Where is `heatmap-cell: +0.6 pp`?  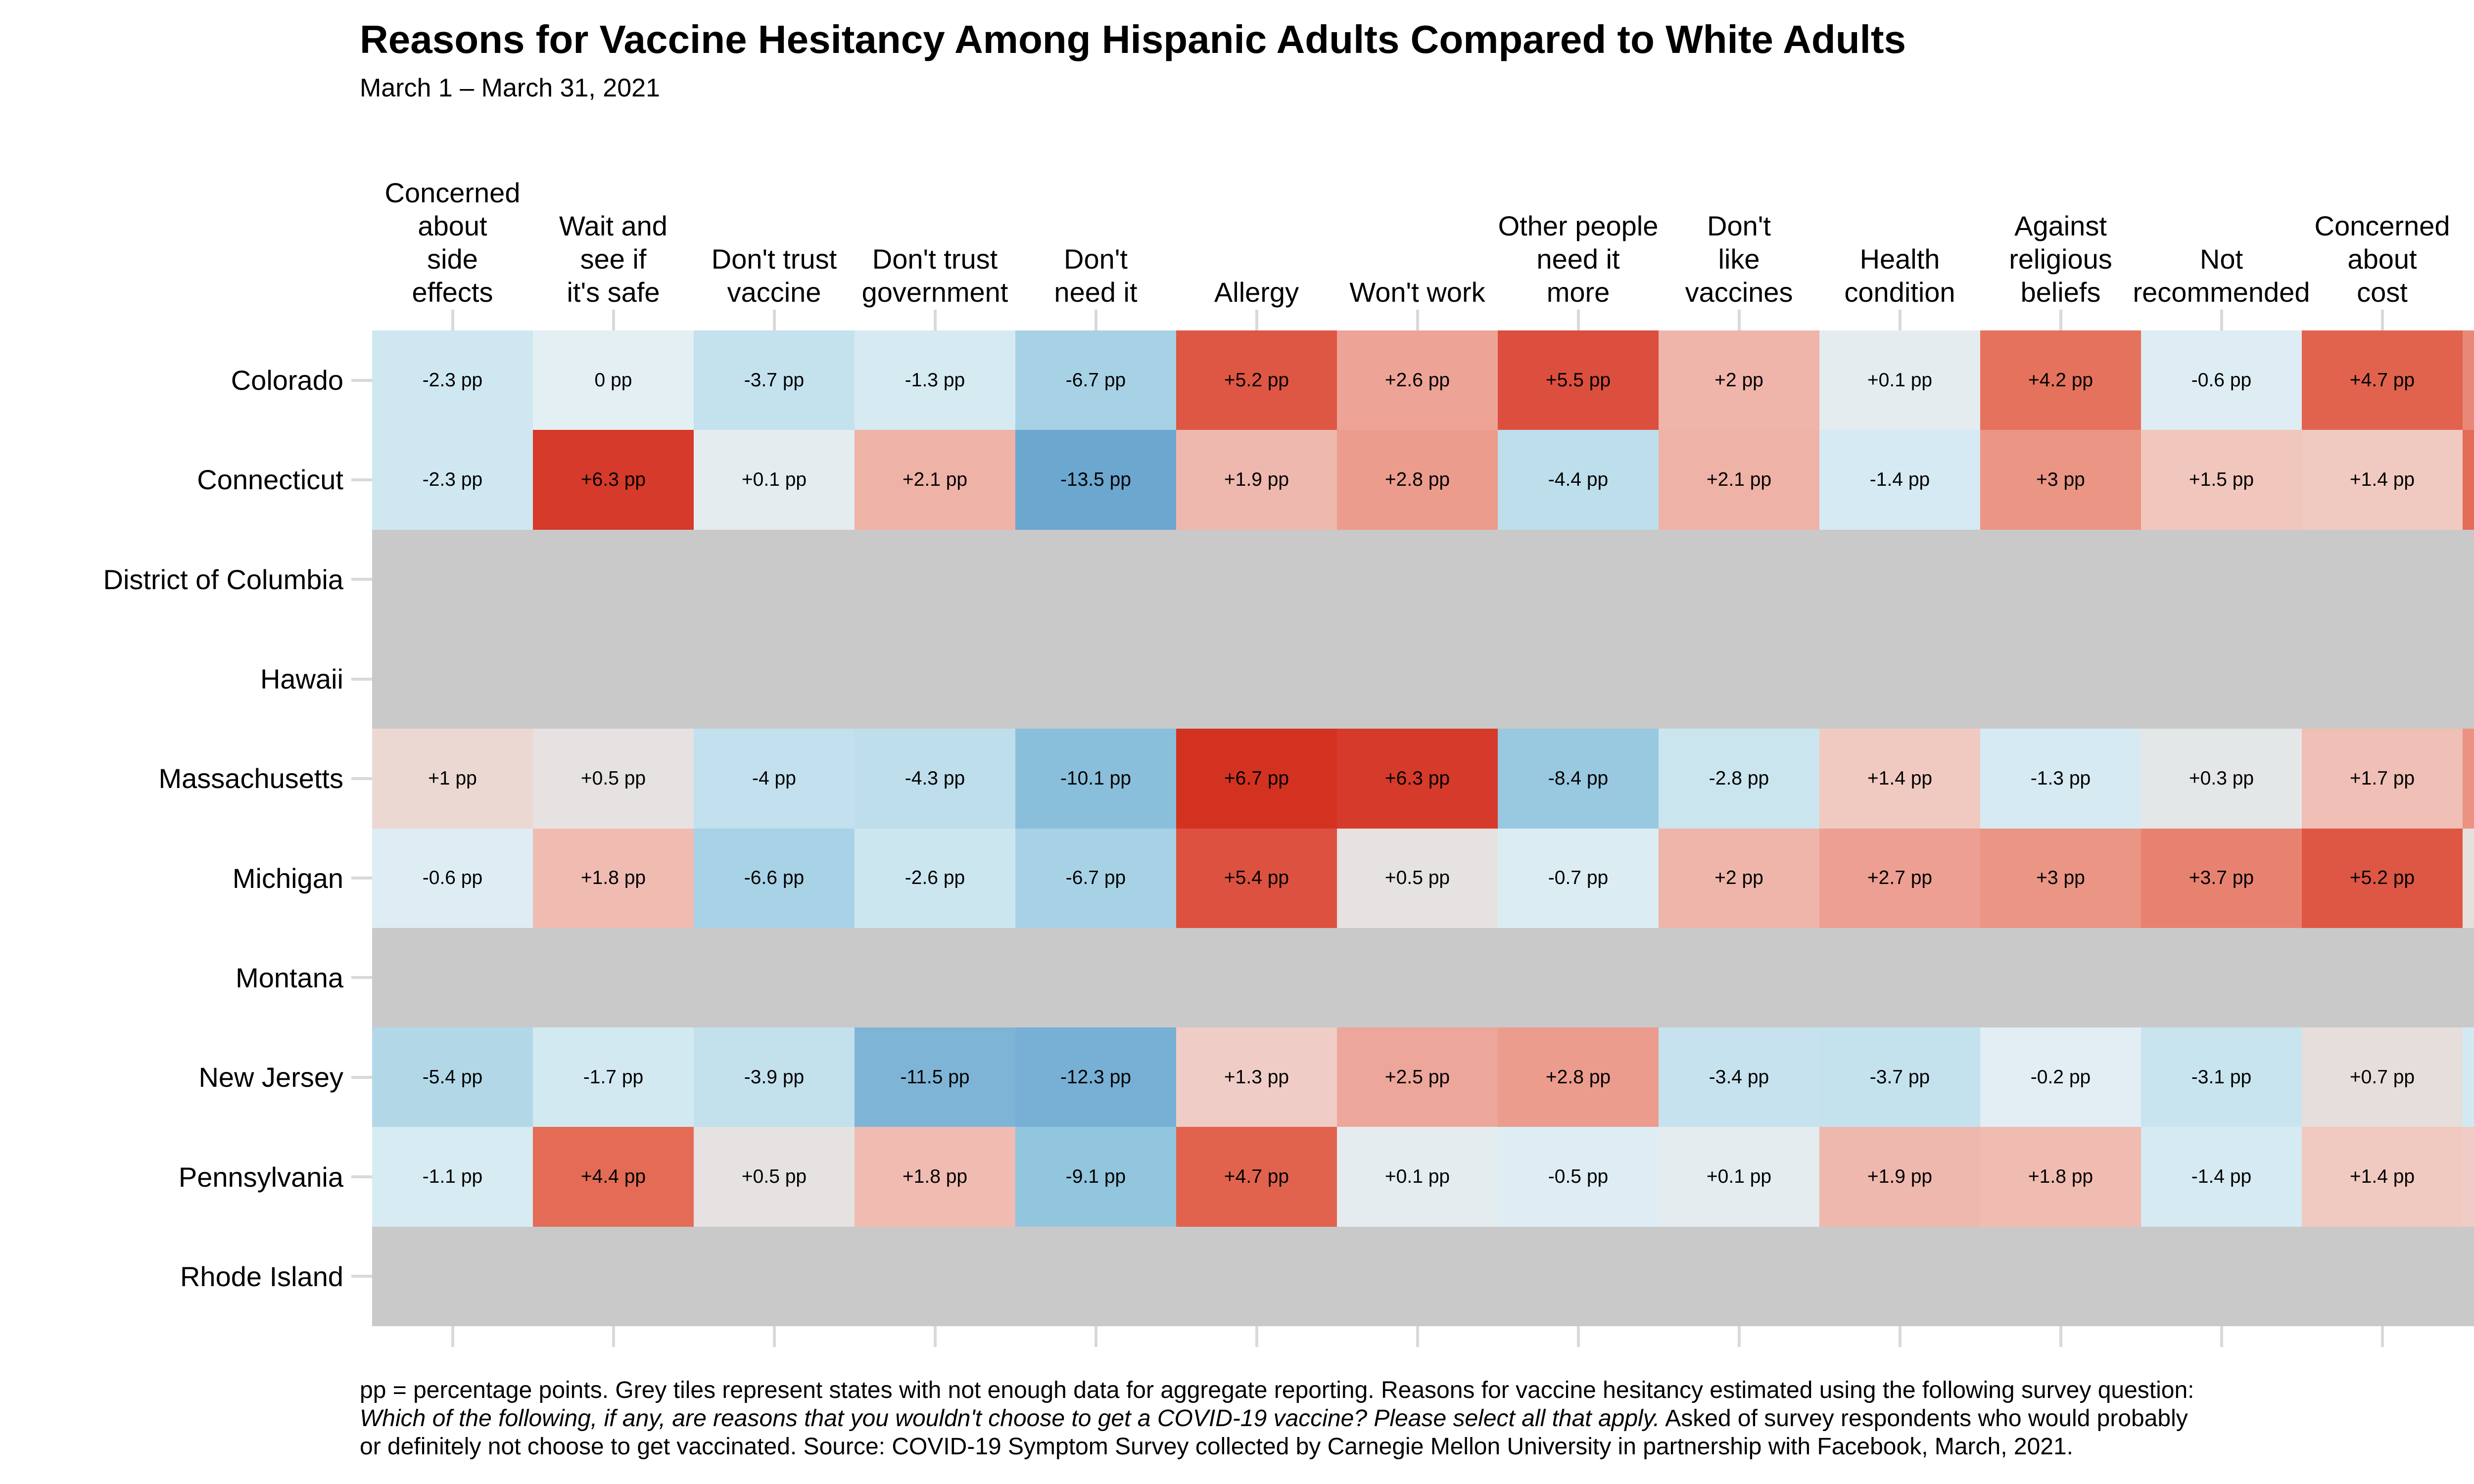
heatmap-cell: +0.6 pp is located at coordinates (2469, 878).